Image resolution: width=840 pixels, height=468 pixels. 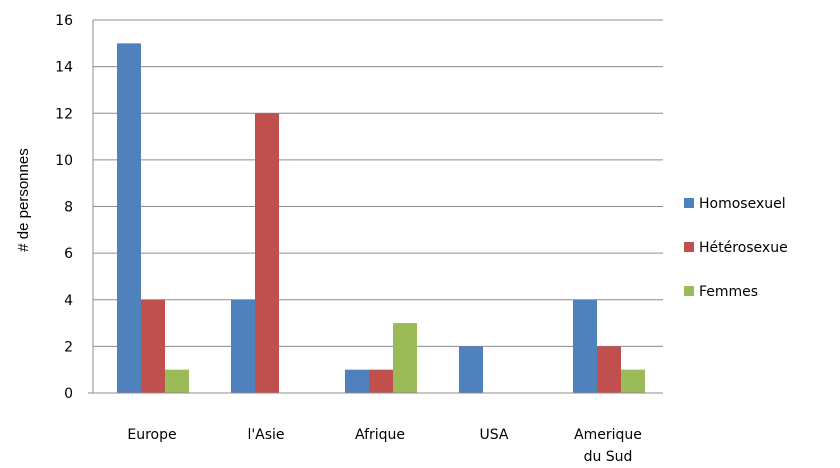 I want to click on y-tick-label: 2, so click(x=68, y=347).